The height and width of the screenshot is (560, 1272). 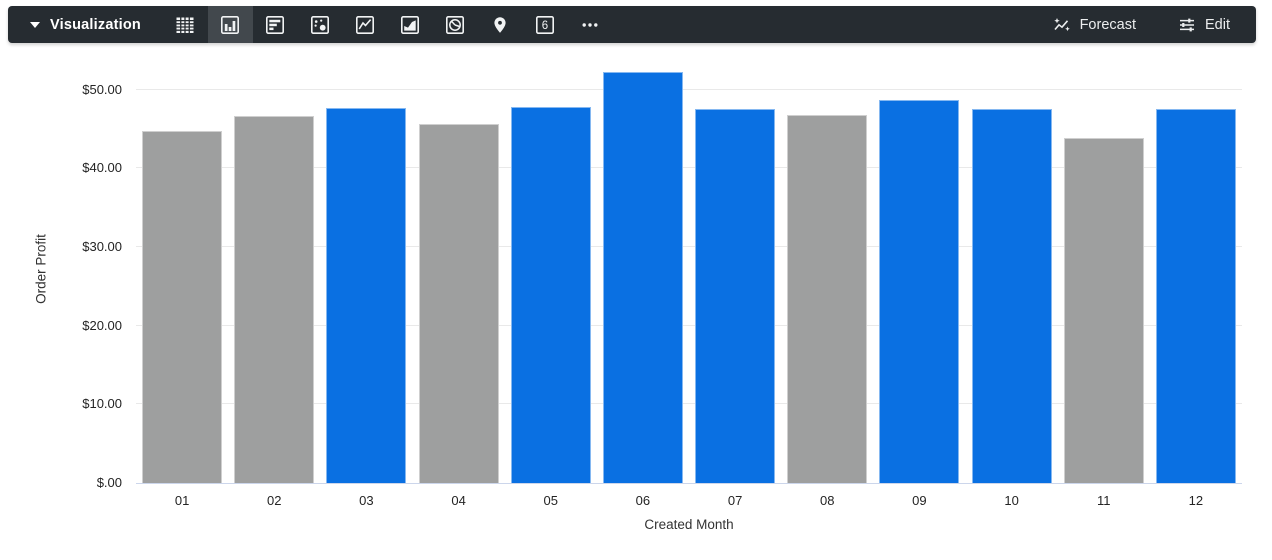 I want to click on bar-chart-icon, so click(x=275, y=24).